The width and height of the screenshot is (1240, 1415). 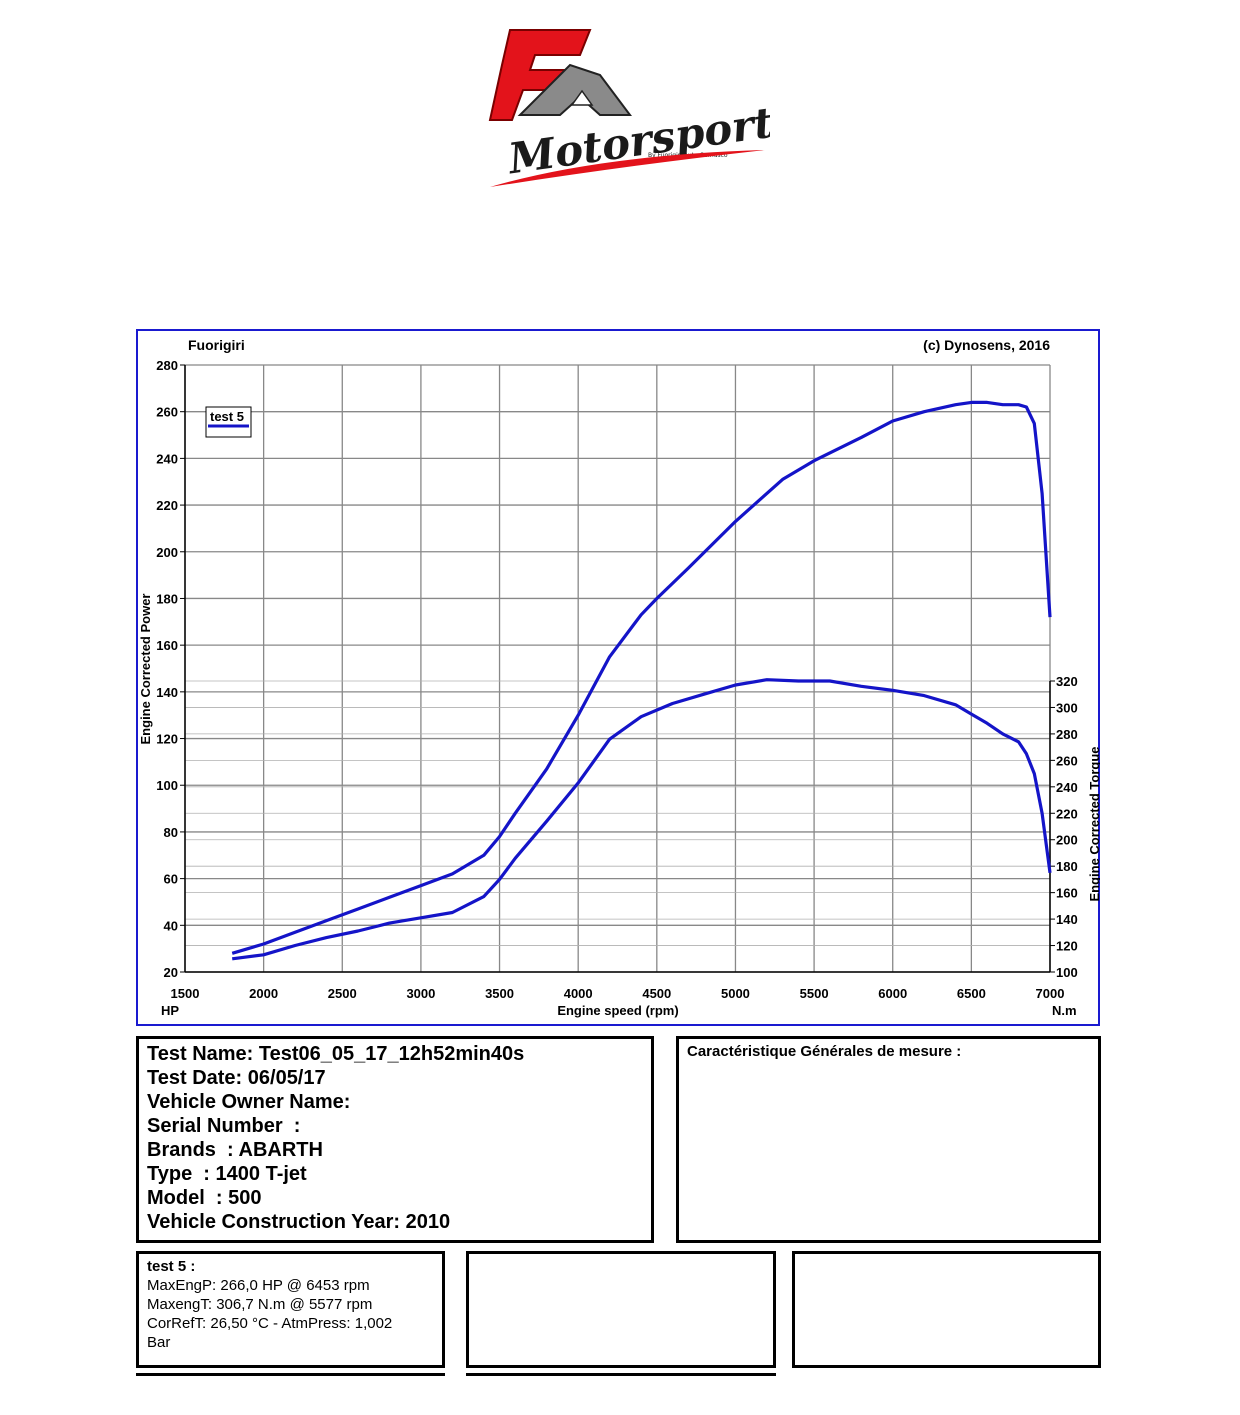 I want to click on test-date: Test Date: 06/05/17, so click(x=236, y=1078).